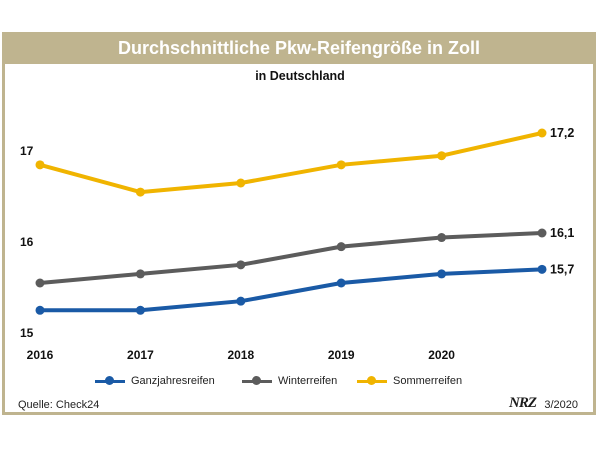 This screenshot has width=600, height=450. I want to click on x-axis: 2016 2017 2018 2019 2020, so click(241, 355).